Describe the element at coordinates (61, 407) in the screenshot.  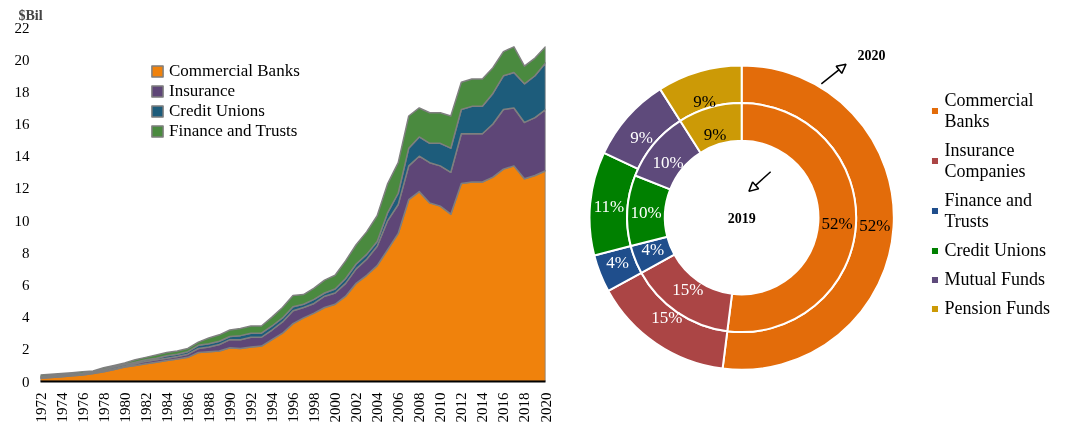
I see `x-tick-label: 1974` at that location.